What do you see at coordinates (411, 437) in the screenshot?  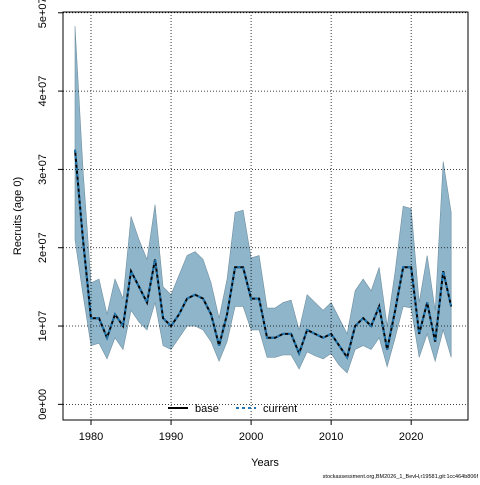 I see `x-tick-label: 2020` at bounding box center [411, 437].